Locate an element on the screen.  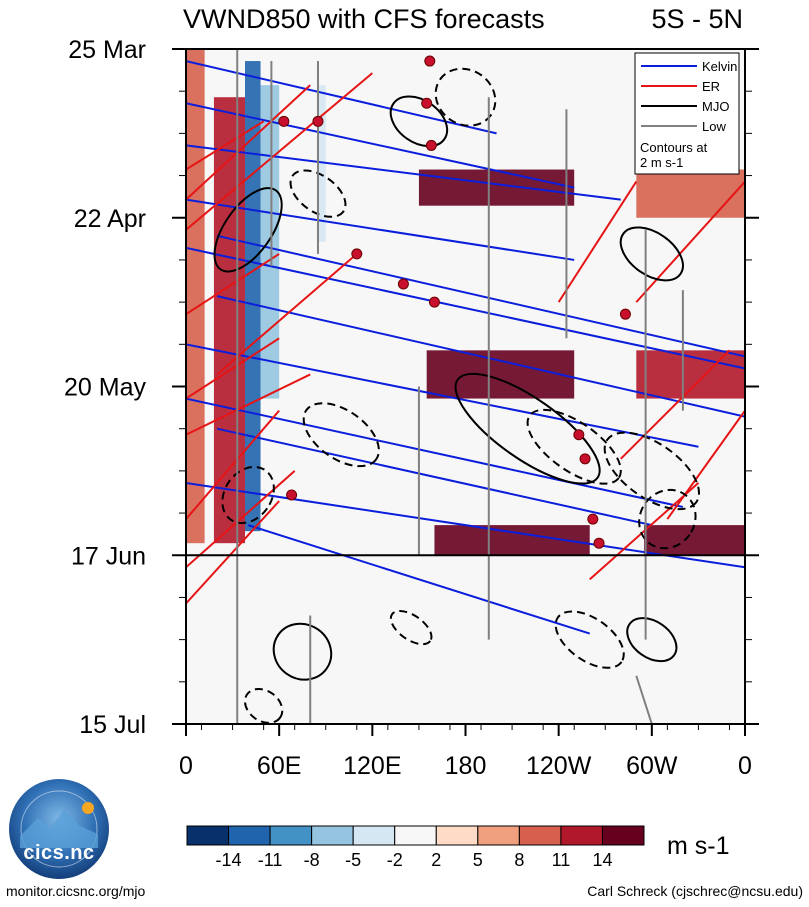
colorbar-label: -5 is located at coordinates (353, 860).